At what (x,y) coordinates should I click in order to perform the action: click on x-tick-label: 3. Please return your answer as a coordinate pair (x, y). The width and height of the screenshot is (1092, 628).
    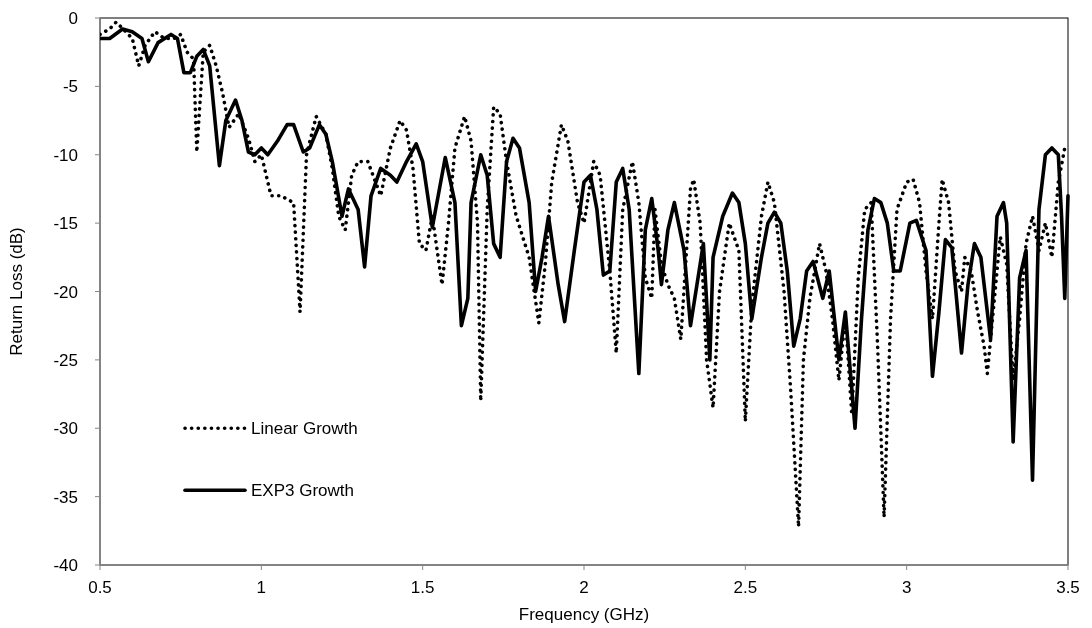
    Looking at the image, I should click on (906, 587).